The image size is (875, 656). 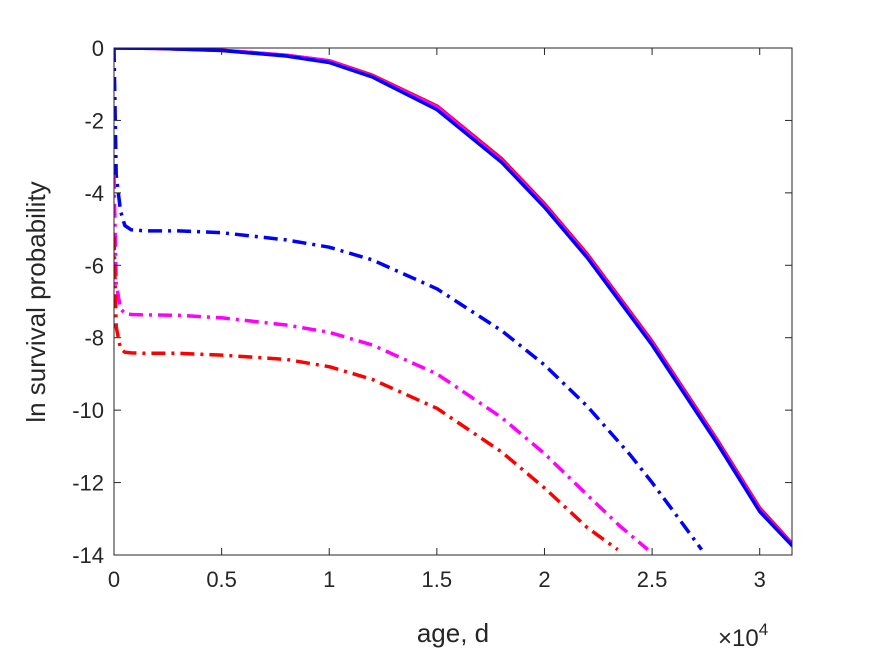 What do you see at coordinates (88, 483) in the screenshot?
I see `y-tick-label: -12` at bounding box center [88, 483].